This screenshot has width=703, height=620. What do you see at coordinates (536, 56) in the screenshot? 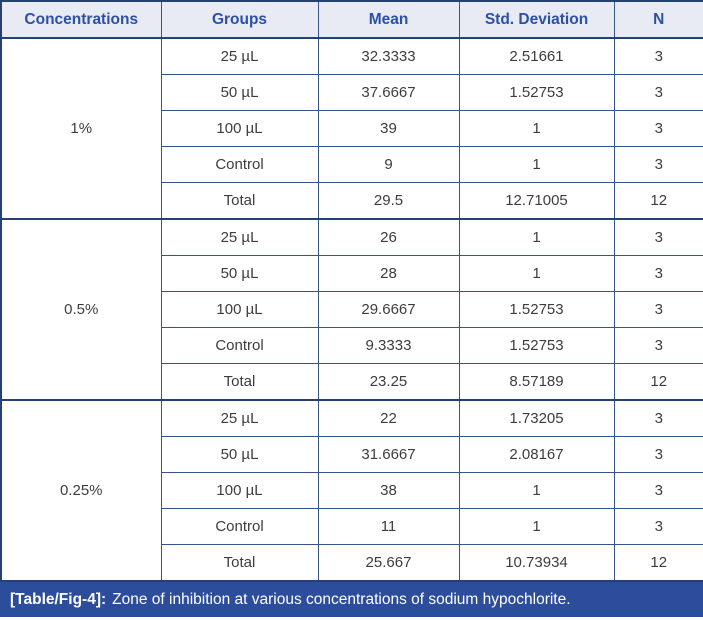
I see `std-cell: 2.51661` at bounding box center [536, 56].